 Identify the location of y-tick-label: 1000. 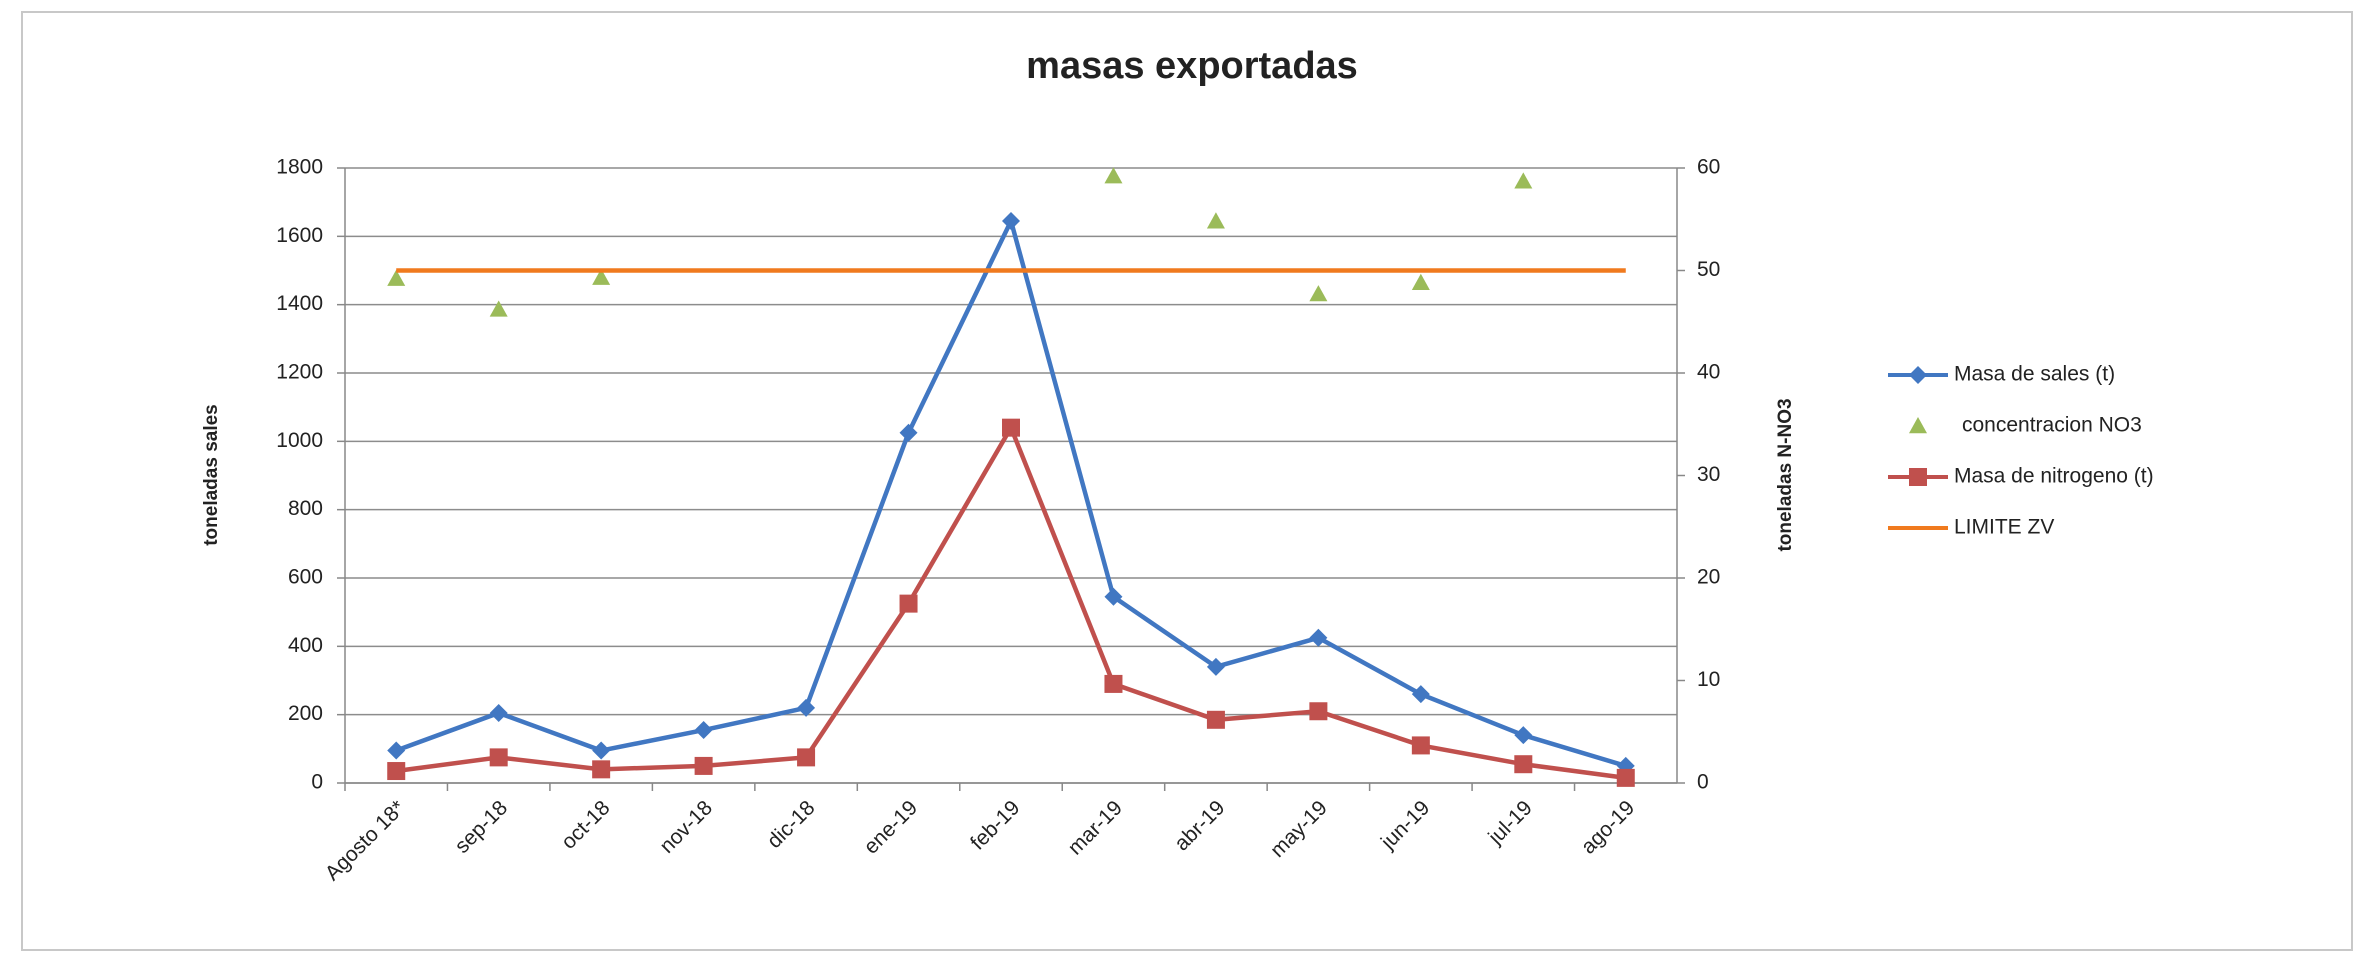
(299, 440).